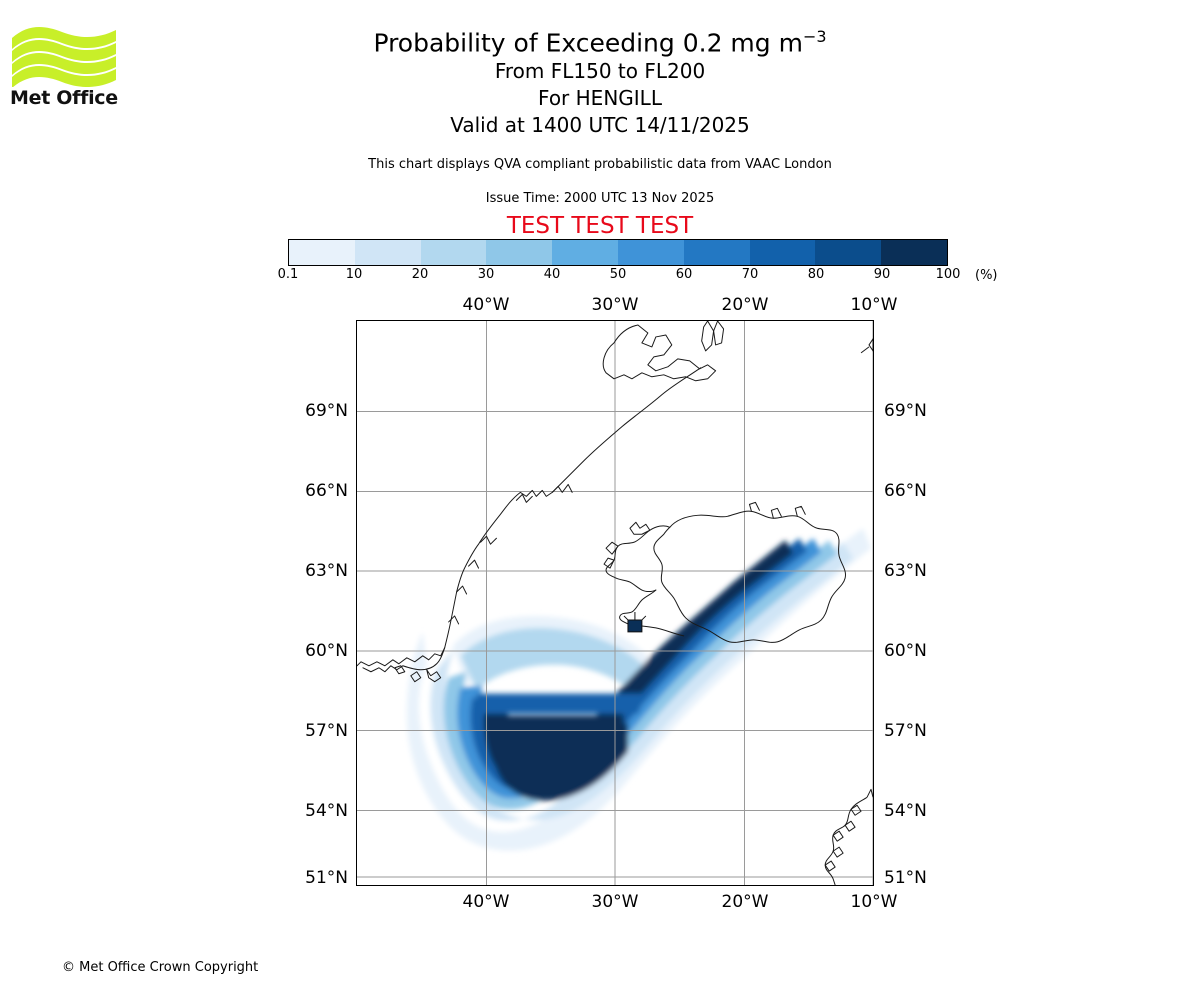  I want to click on colorbar-tick-100: 100, so click(948, 274).